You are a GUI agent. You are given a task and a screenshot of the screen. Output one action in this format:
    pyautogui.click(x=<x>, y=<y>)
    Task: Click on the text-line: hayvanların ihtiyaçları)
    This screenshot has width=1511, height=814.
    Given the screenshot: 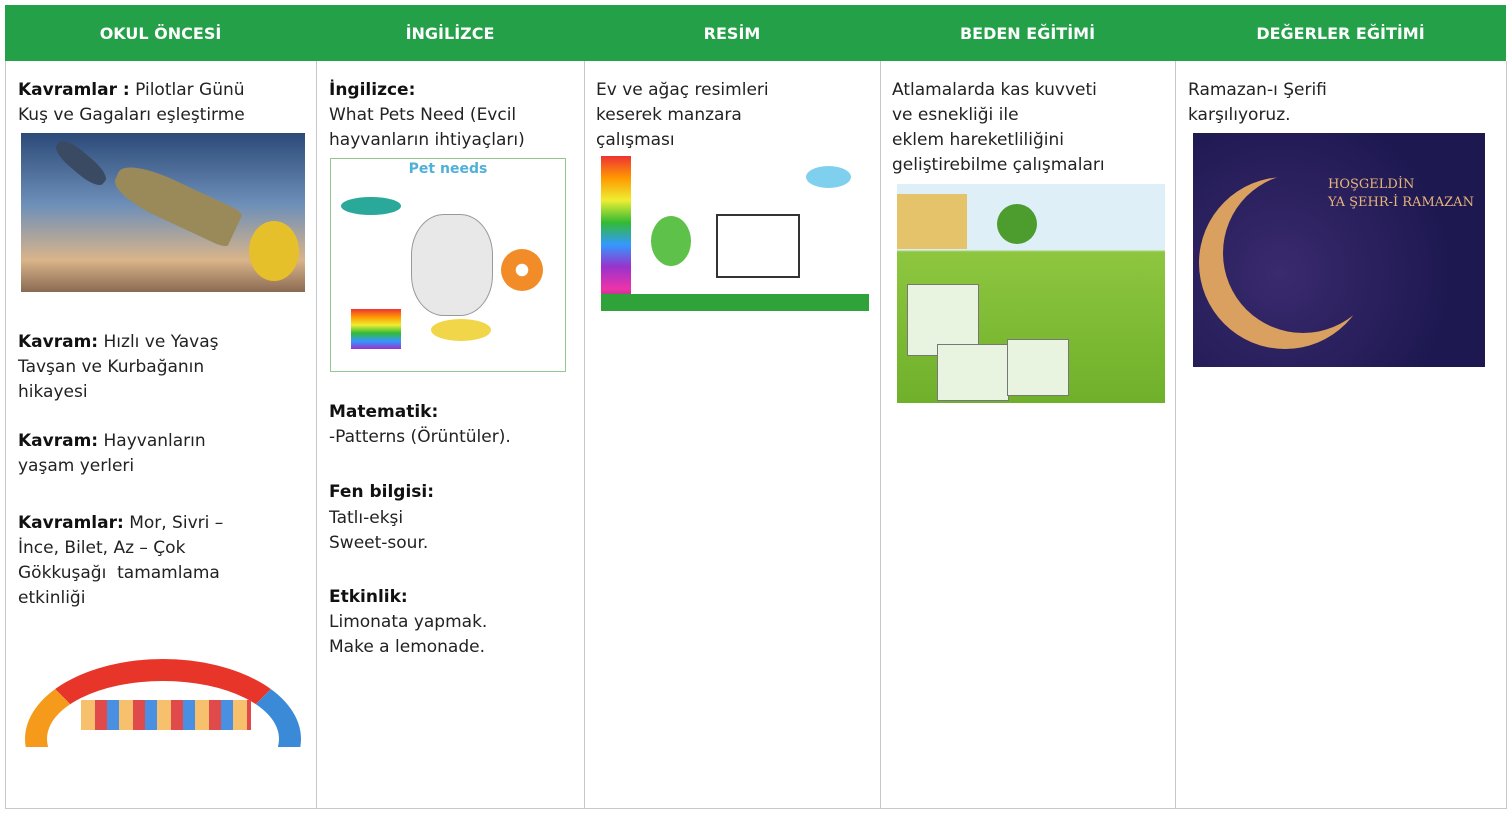 What is the action you would take?
    pyautogui.click(x=427, y=140)
    